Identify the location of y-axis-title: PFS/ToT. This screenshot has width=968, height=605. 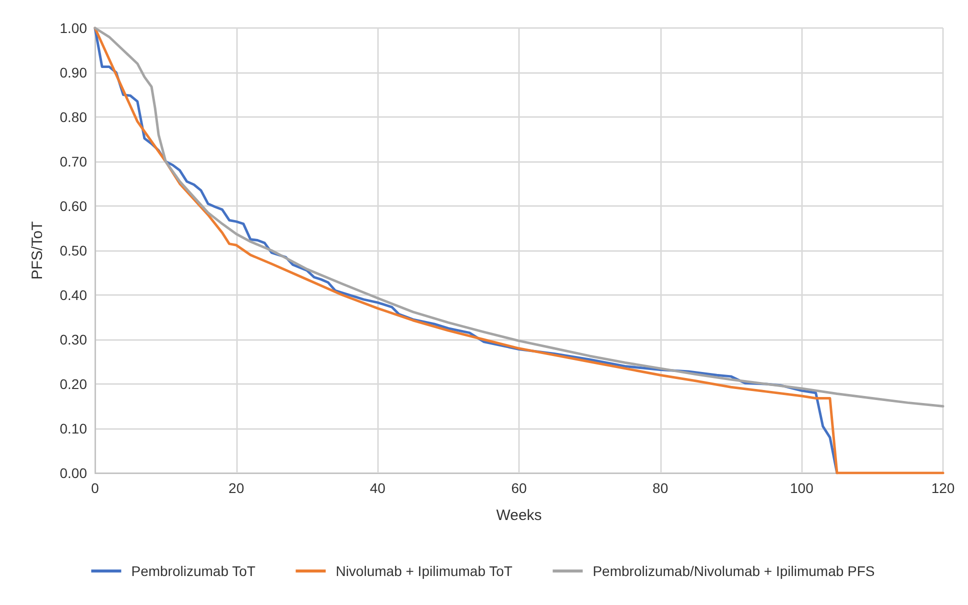
(37, 250).